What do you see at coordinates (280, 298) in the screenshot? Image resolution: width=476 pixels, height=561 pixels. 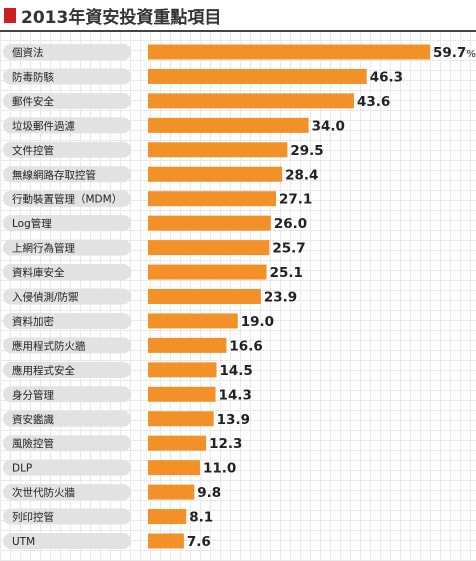 I see `value-label: 23.9` at bounding box center [280, 298].